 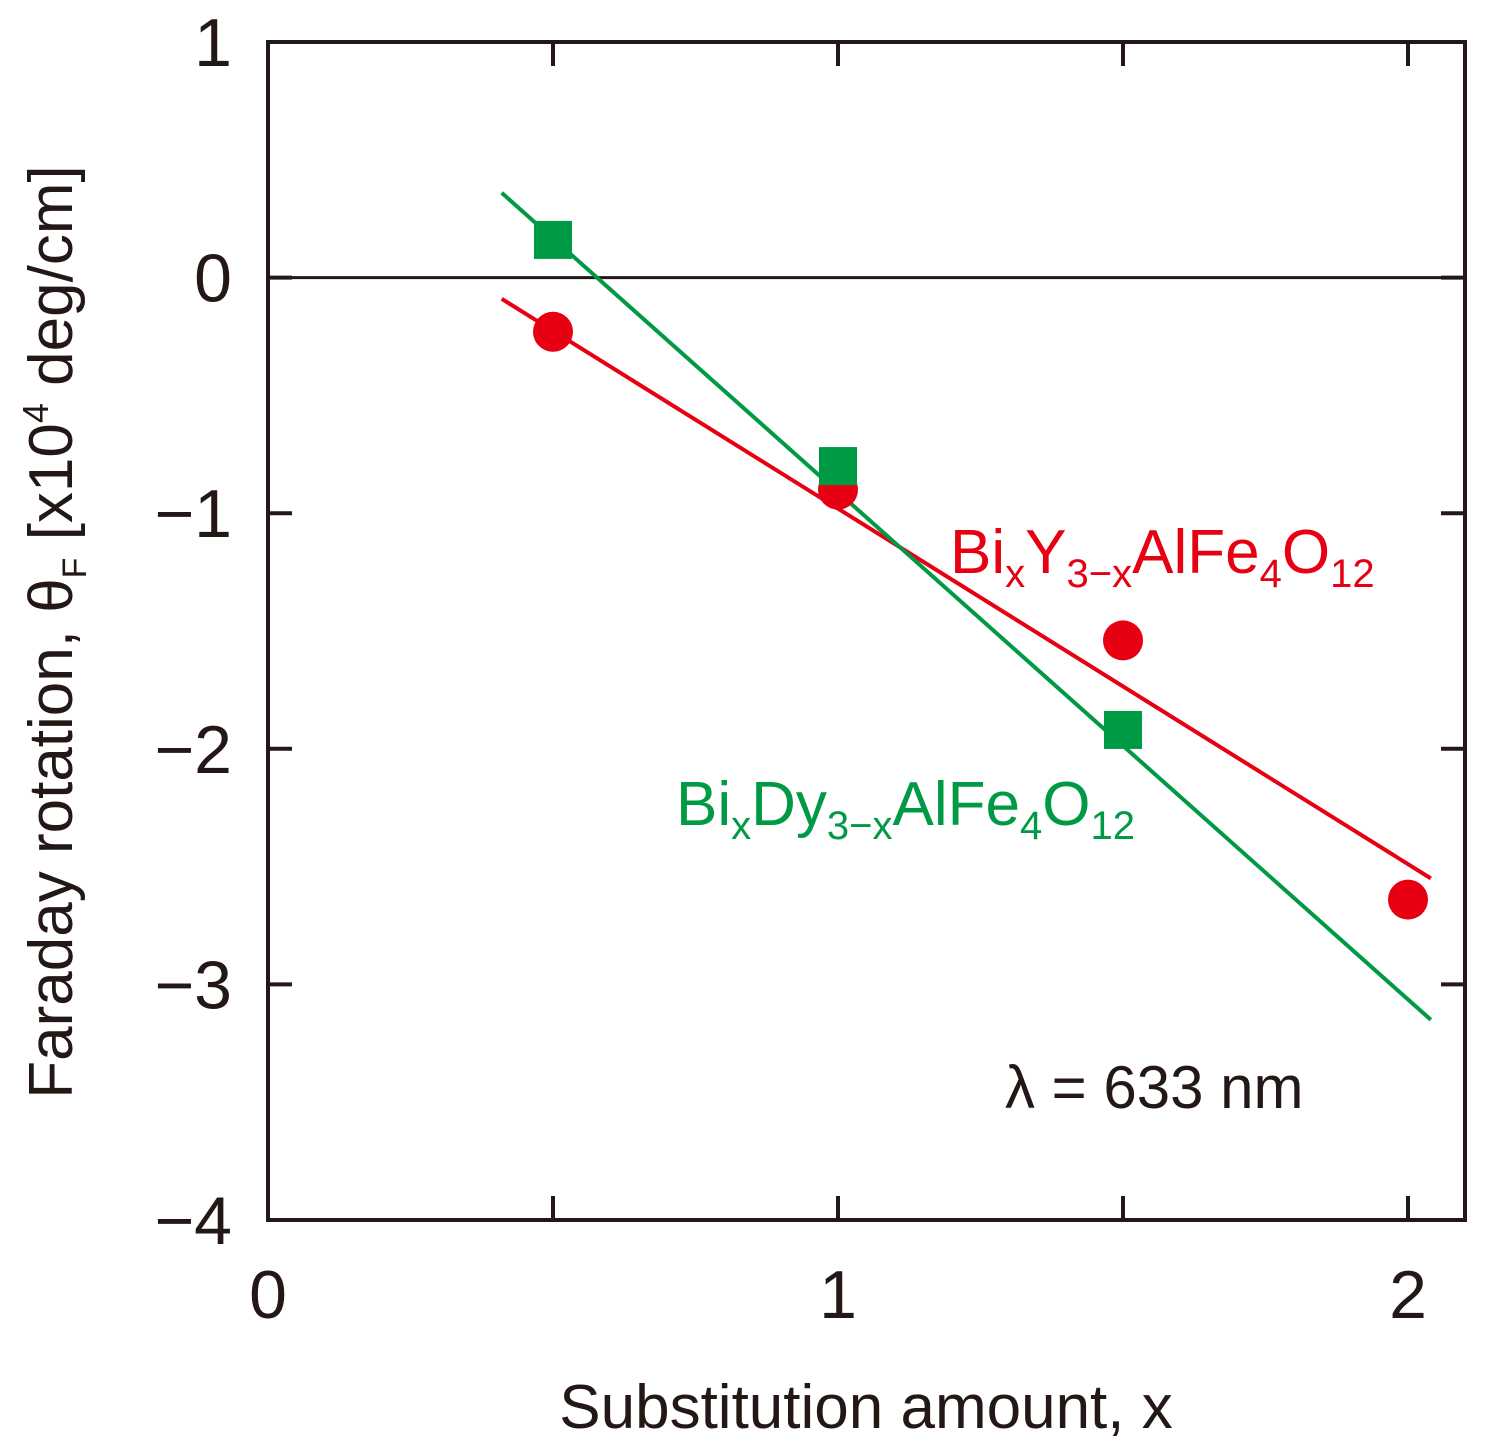 What do you see at coordinates (1045, 552) in the screenshot?
I see `series-label-part: Y` at bounding box center [1045, 552].